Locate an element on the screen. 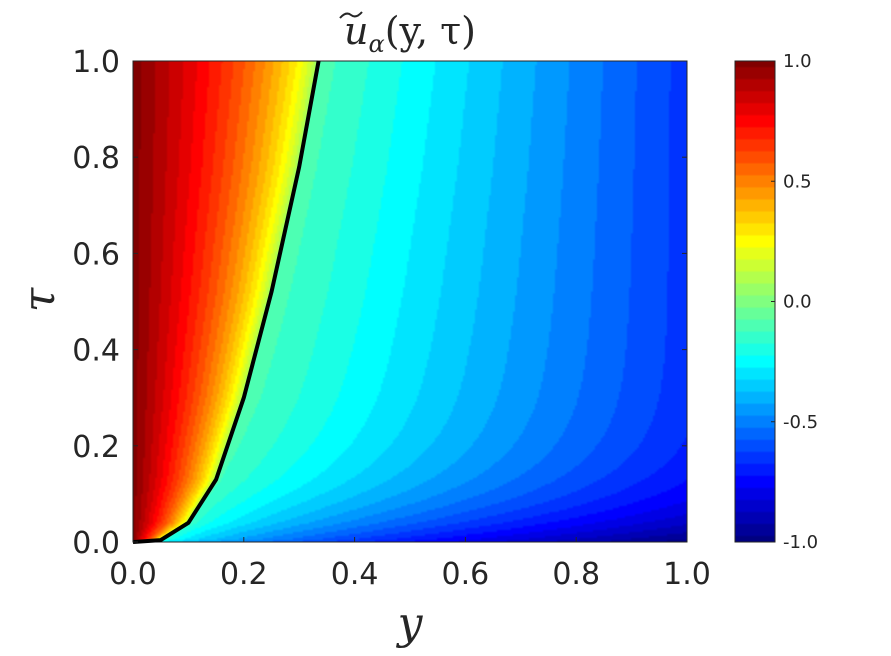 The height and width of the screenshot is (656, 891). x-tick-label: 0.0 is located at coordinates (133, 574).